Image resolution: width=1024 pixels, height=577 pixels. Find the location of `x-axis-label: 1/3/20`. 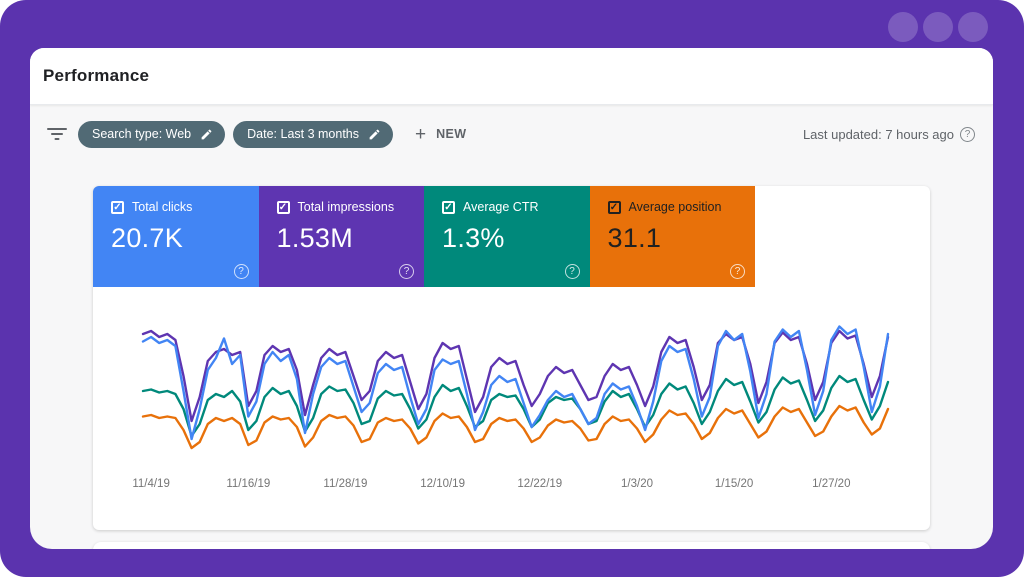

x-axis-label: 1/3/20 is located at coordinates (637, 484).